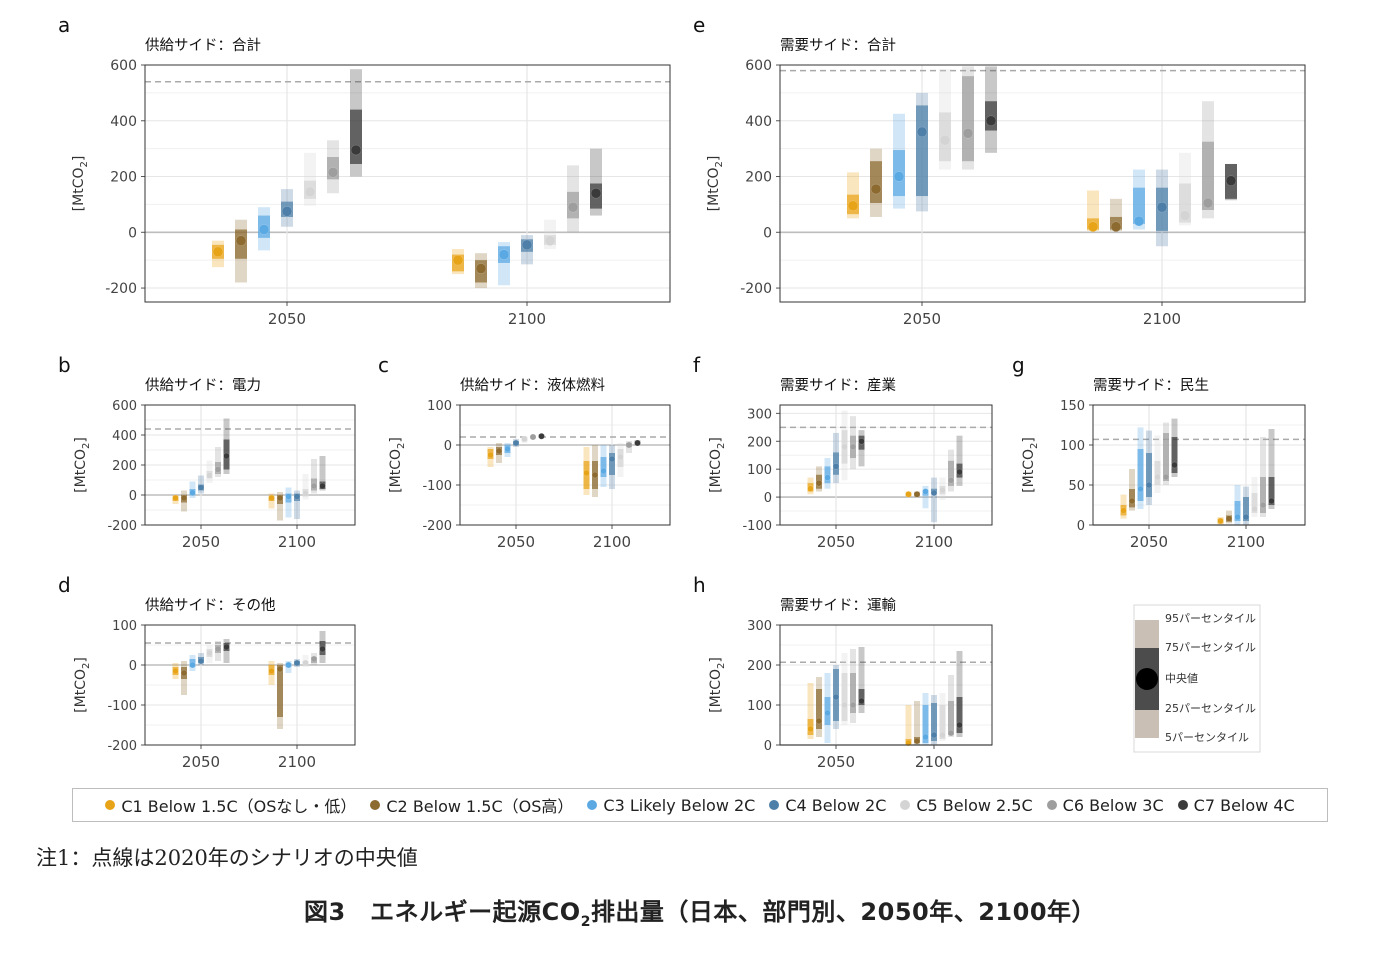 The height and width of the screenshot is (961, 1400). I want to click on key-median-dot, so click(1147, 679).